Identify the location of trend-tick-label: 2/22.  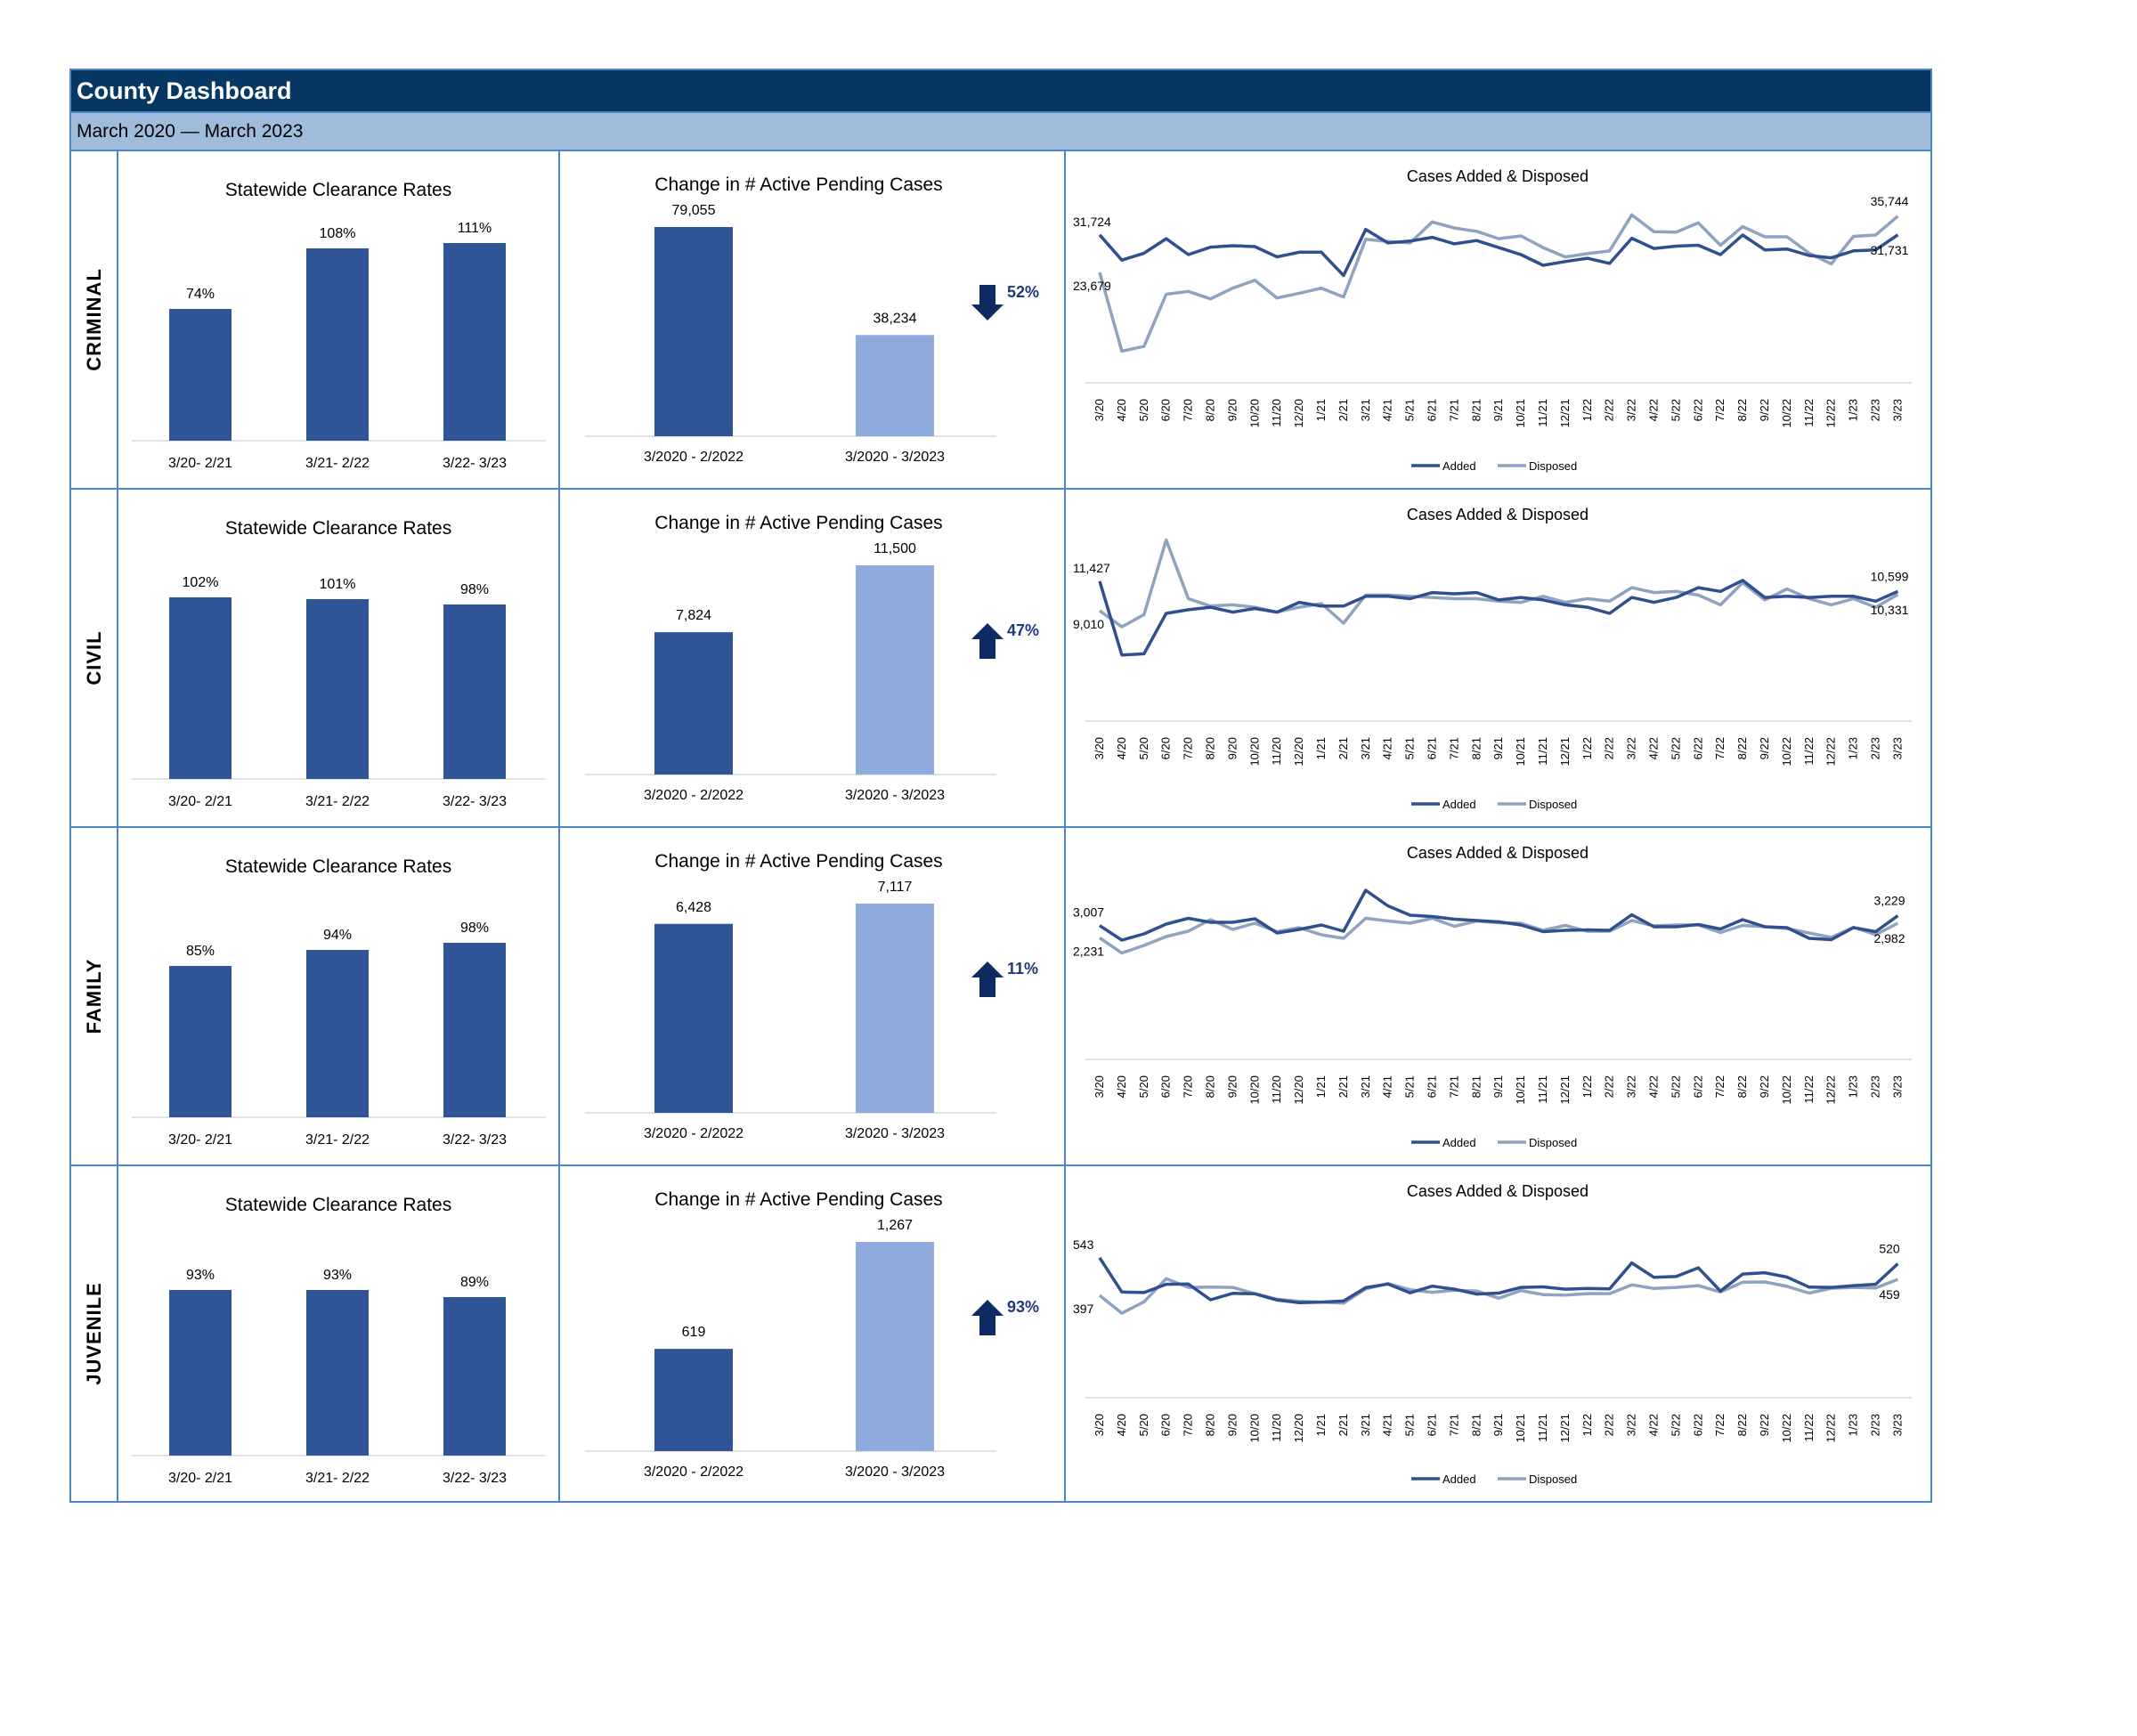
(1609, 1086).